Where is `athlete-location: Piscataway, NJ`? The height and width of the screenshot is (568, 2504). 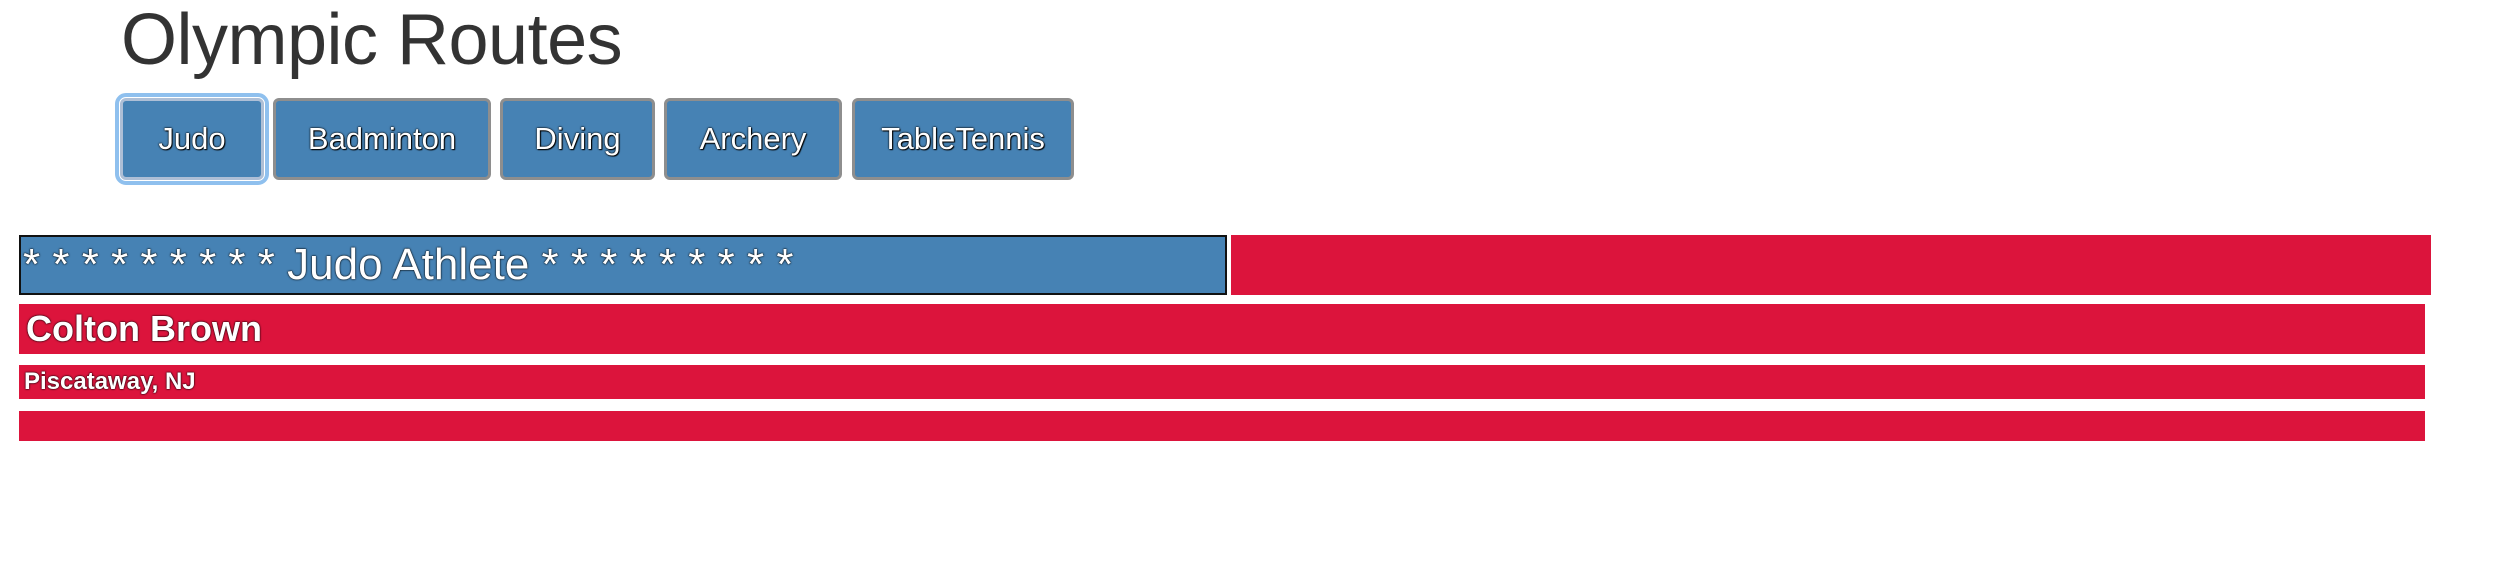
athlete-location: Piscataway, NJ is located at coordinates (1222, 382).